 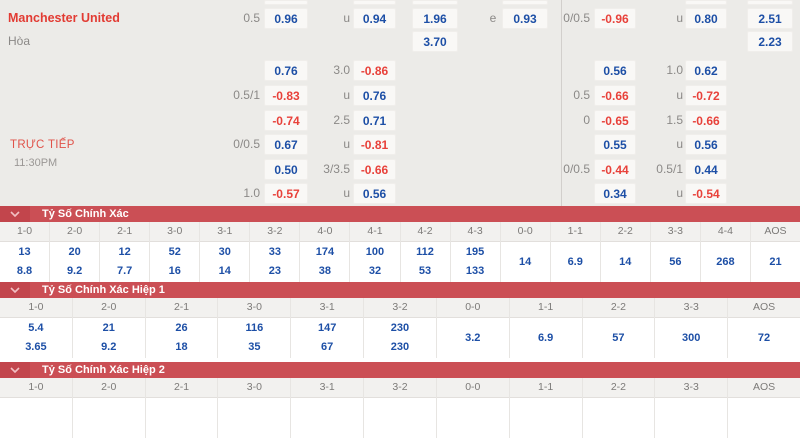 I want to click on odds-value: 26, so click(x=181, y=328).